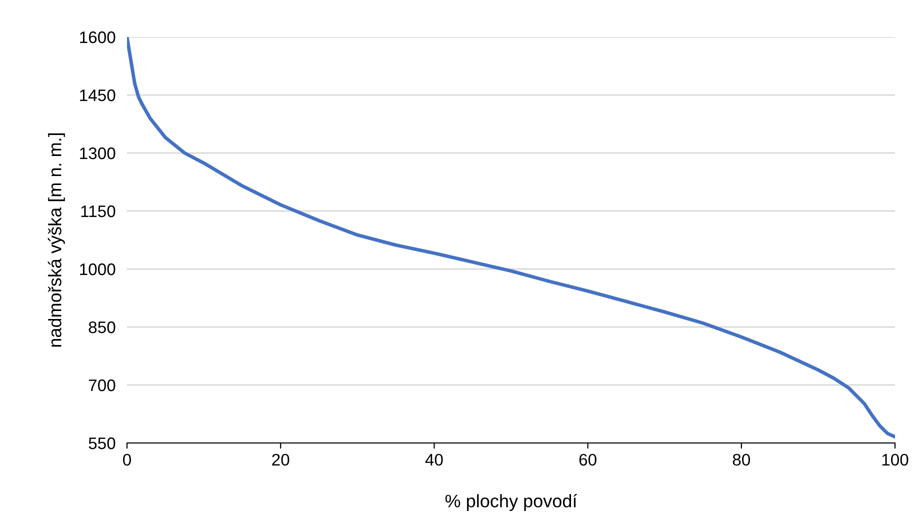  What do you see at coordinates (587, 460) in the screenshot?
I see `x-tick-label: 60` at bounding box center [587, 460].